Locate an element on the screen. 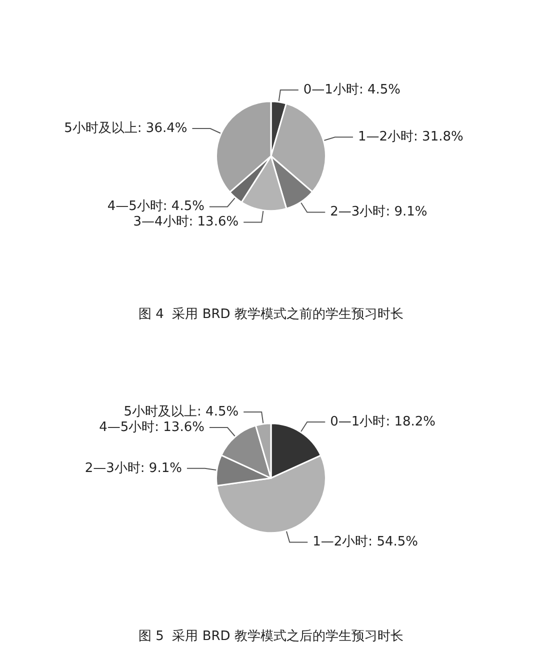 Image resolution: width=542 pixels, height=660 pixels. text: 图 4 采用 BRD 教学模式之前的学生预习时长 is located at coordinates (271, 314).